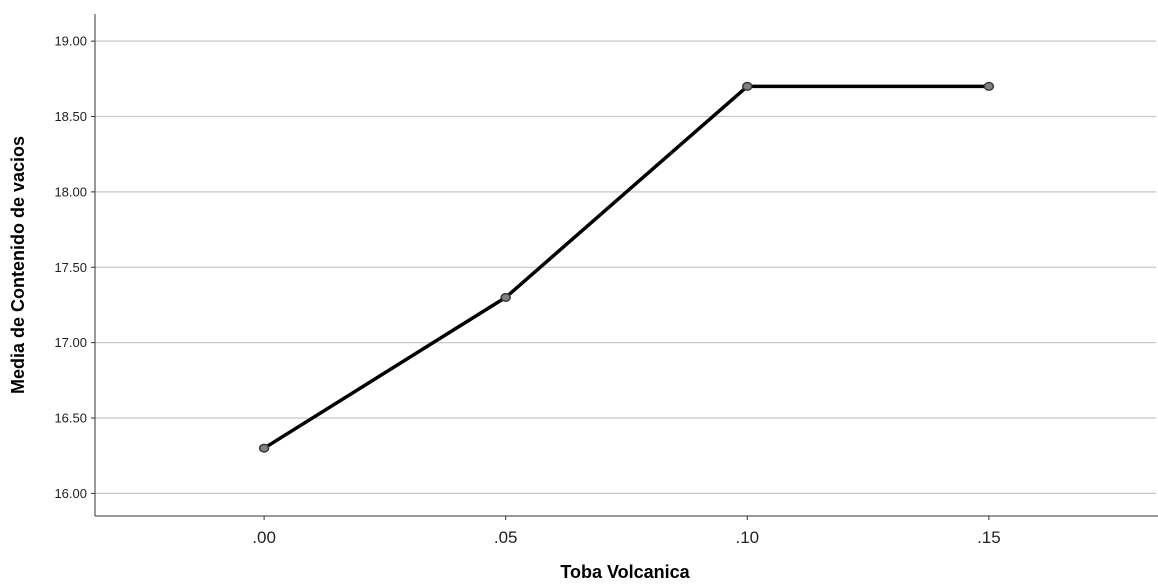 The width and height of the screenshot is (1158, 585). What do you see at coordinates (70, 41) in the screenshot?
I see `y-tick-label: 19.00` at bounding box center [70, 41].